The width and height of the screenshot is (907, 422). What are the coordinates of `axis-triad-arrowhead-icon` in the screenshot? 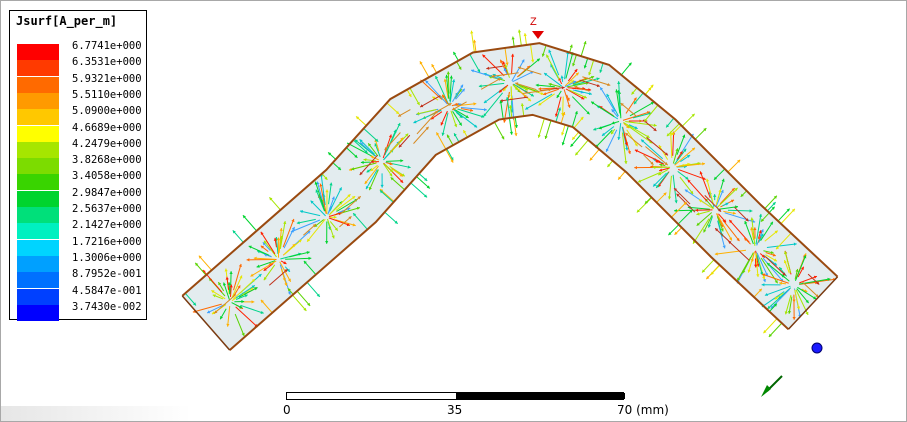 It's located at (766, 391).